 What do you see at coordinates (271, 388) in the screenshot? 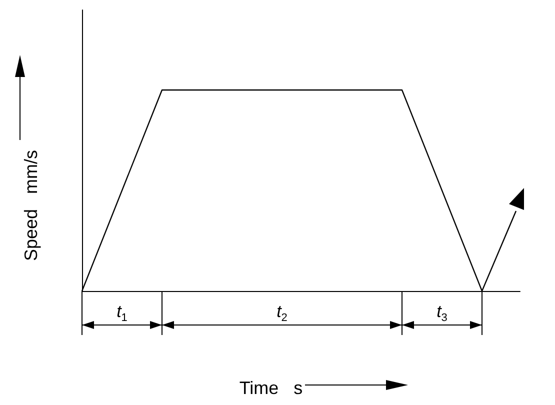
I see `x-axis-title: Time s` at bounding box center [271, 388].